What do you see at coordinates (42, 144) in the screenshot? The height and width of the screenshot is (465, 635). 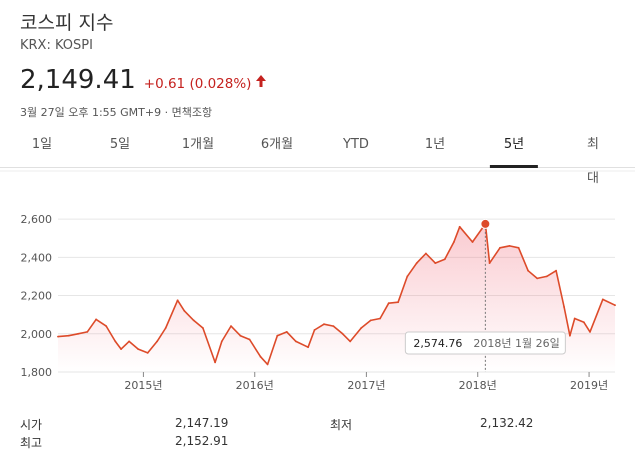 I see `tab-0: 1일` at bounding box center [42, 144].